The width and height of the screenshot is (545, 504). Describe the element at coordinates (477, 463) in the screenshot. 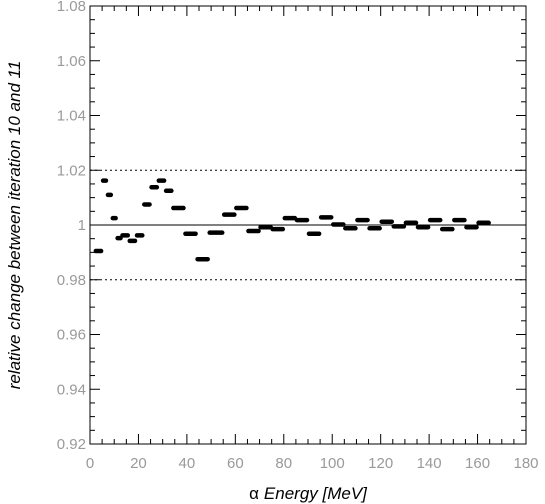

I see `x-tick-label: 160` at that location.